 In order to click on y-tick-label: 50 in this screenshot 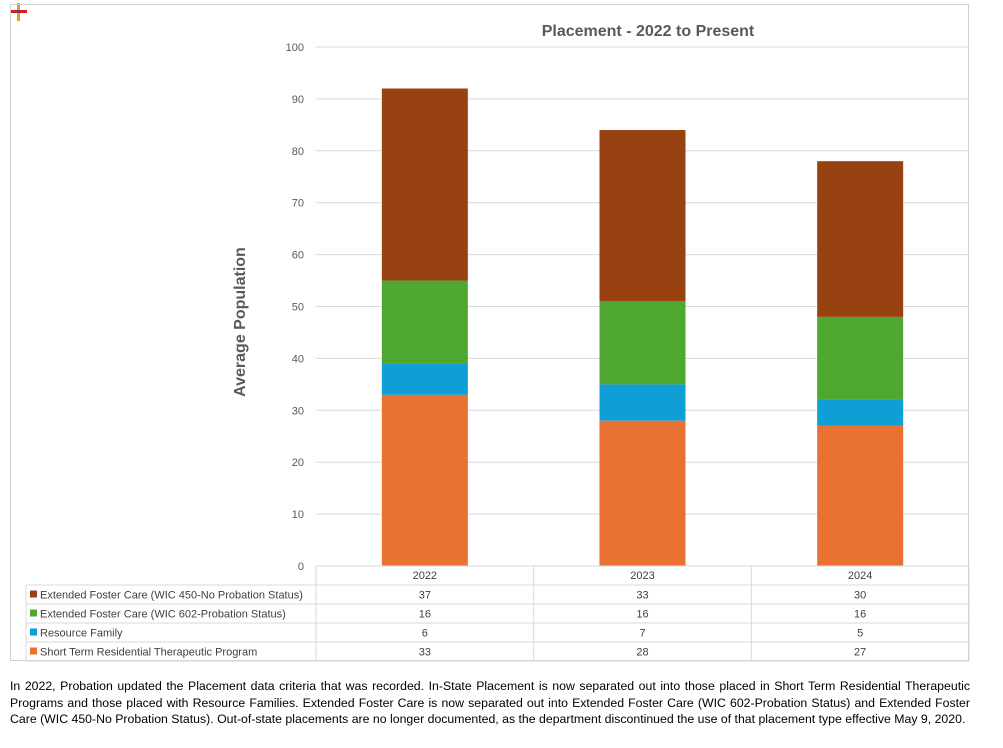, I will do `click(298, 308)`.